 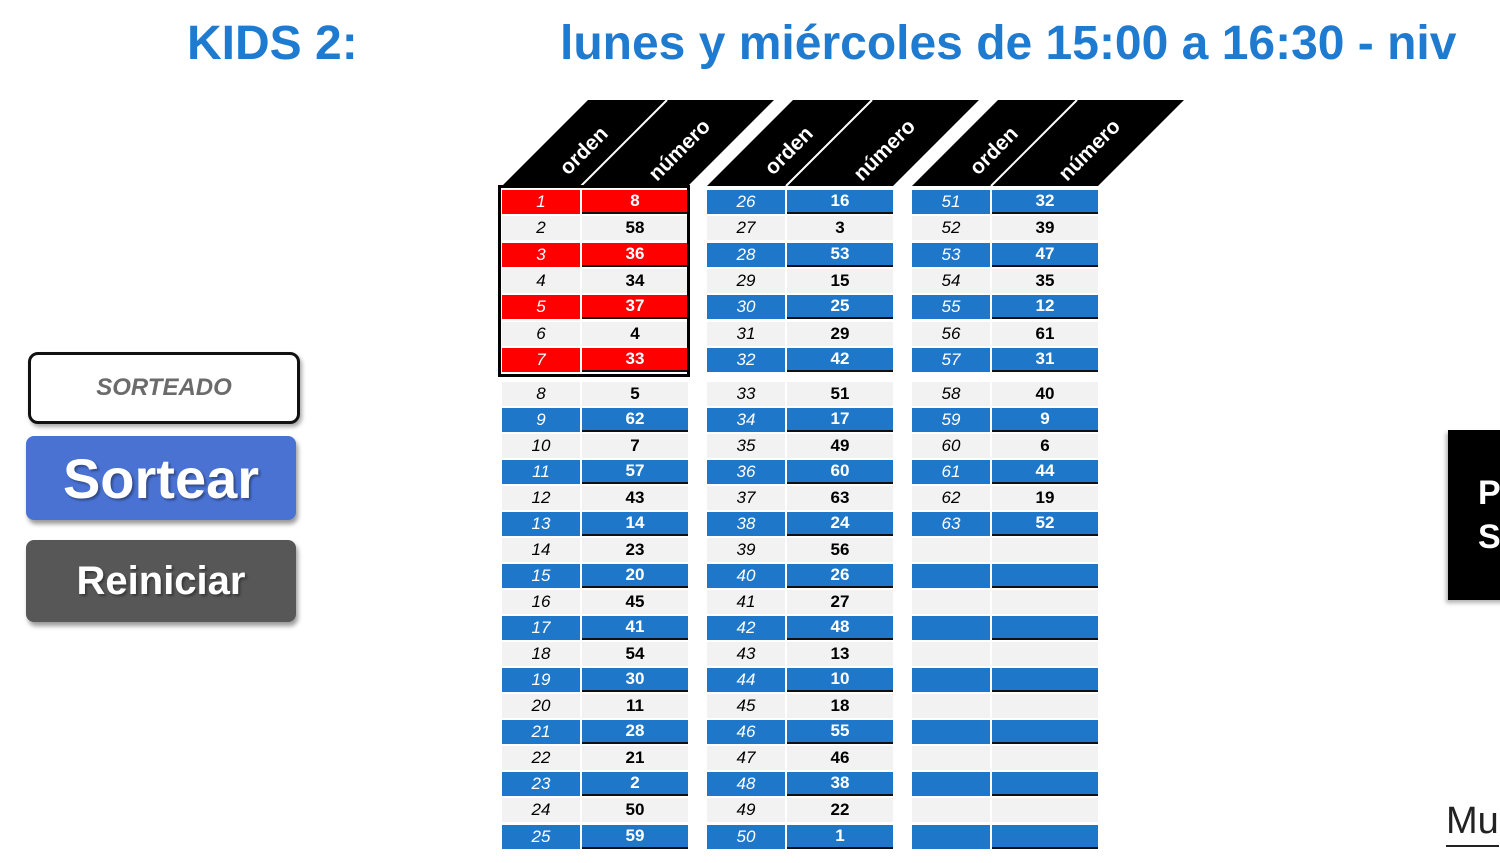 What do you see at coordinates (746, 654) in the screenshot?
I see `orden-cell: 43` at bounding box center [746, 654].